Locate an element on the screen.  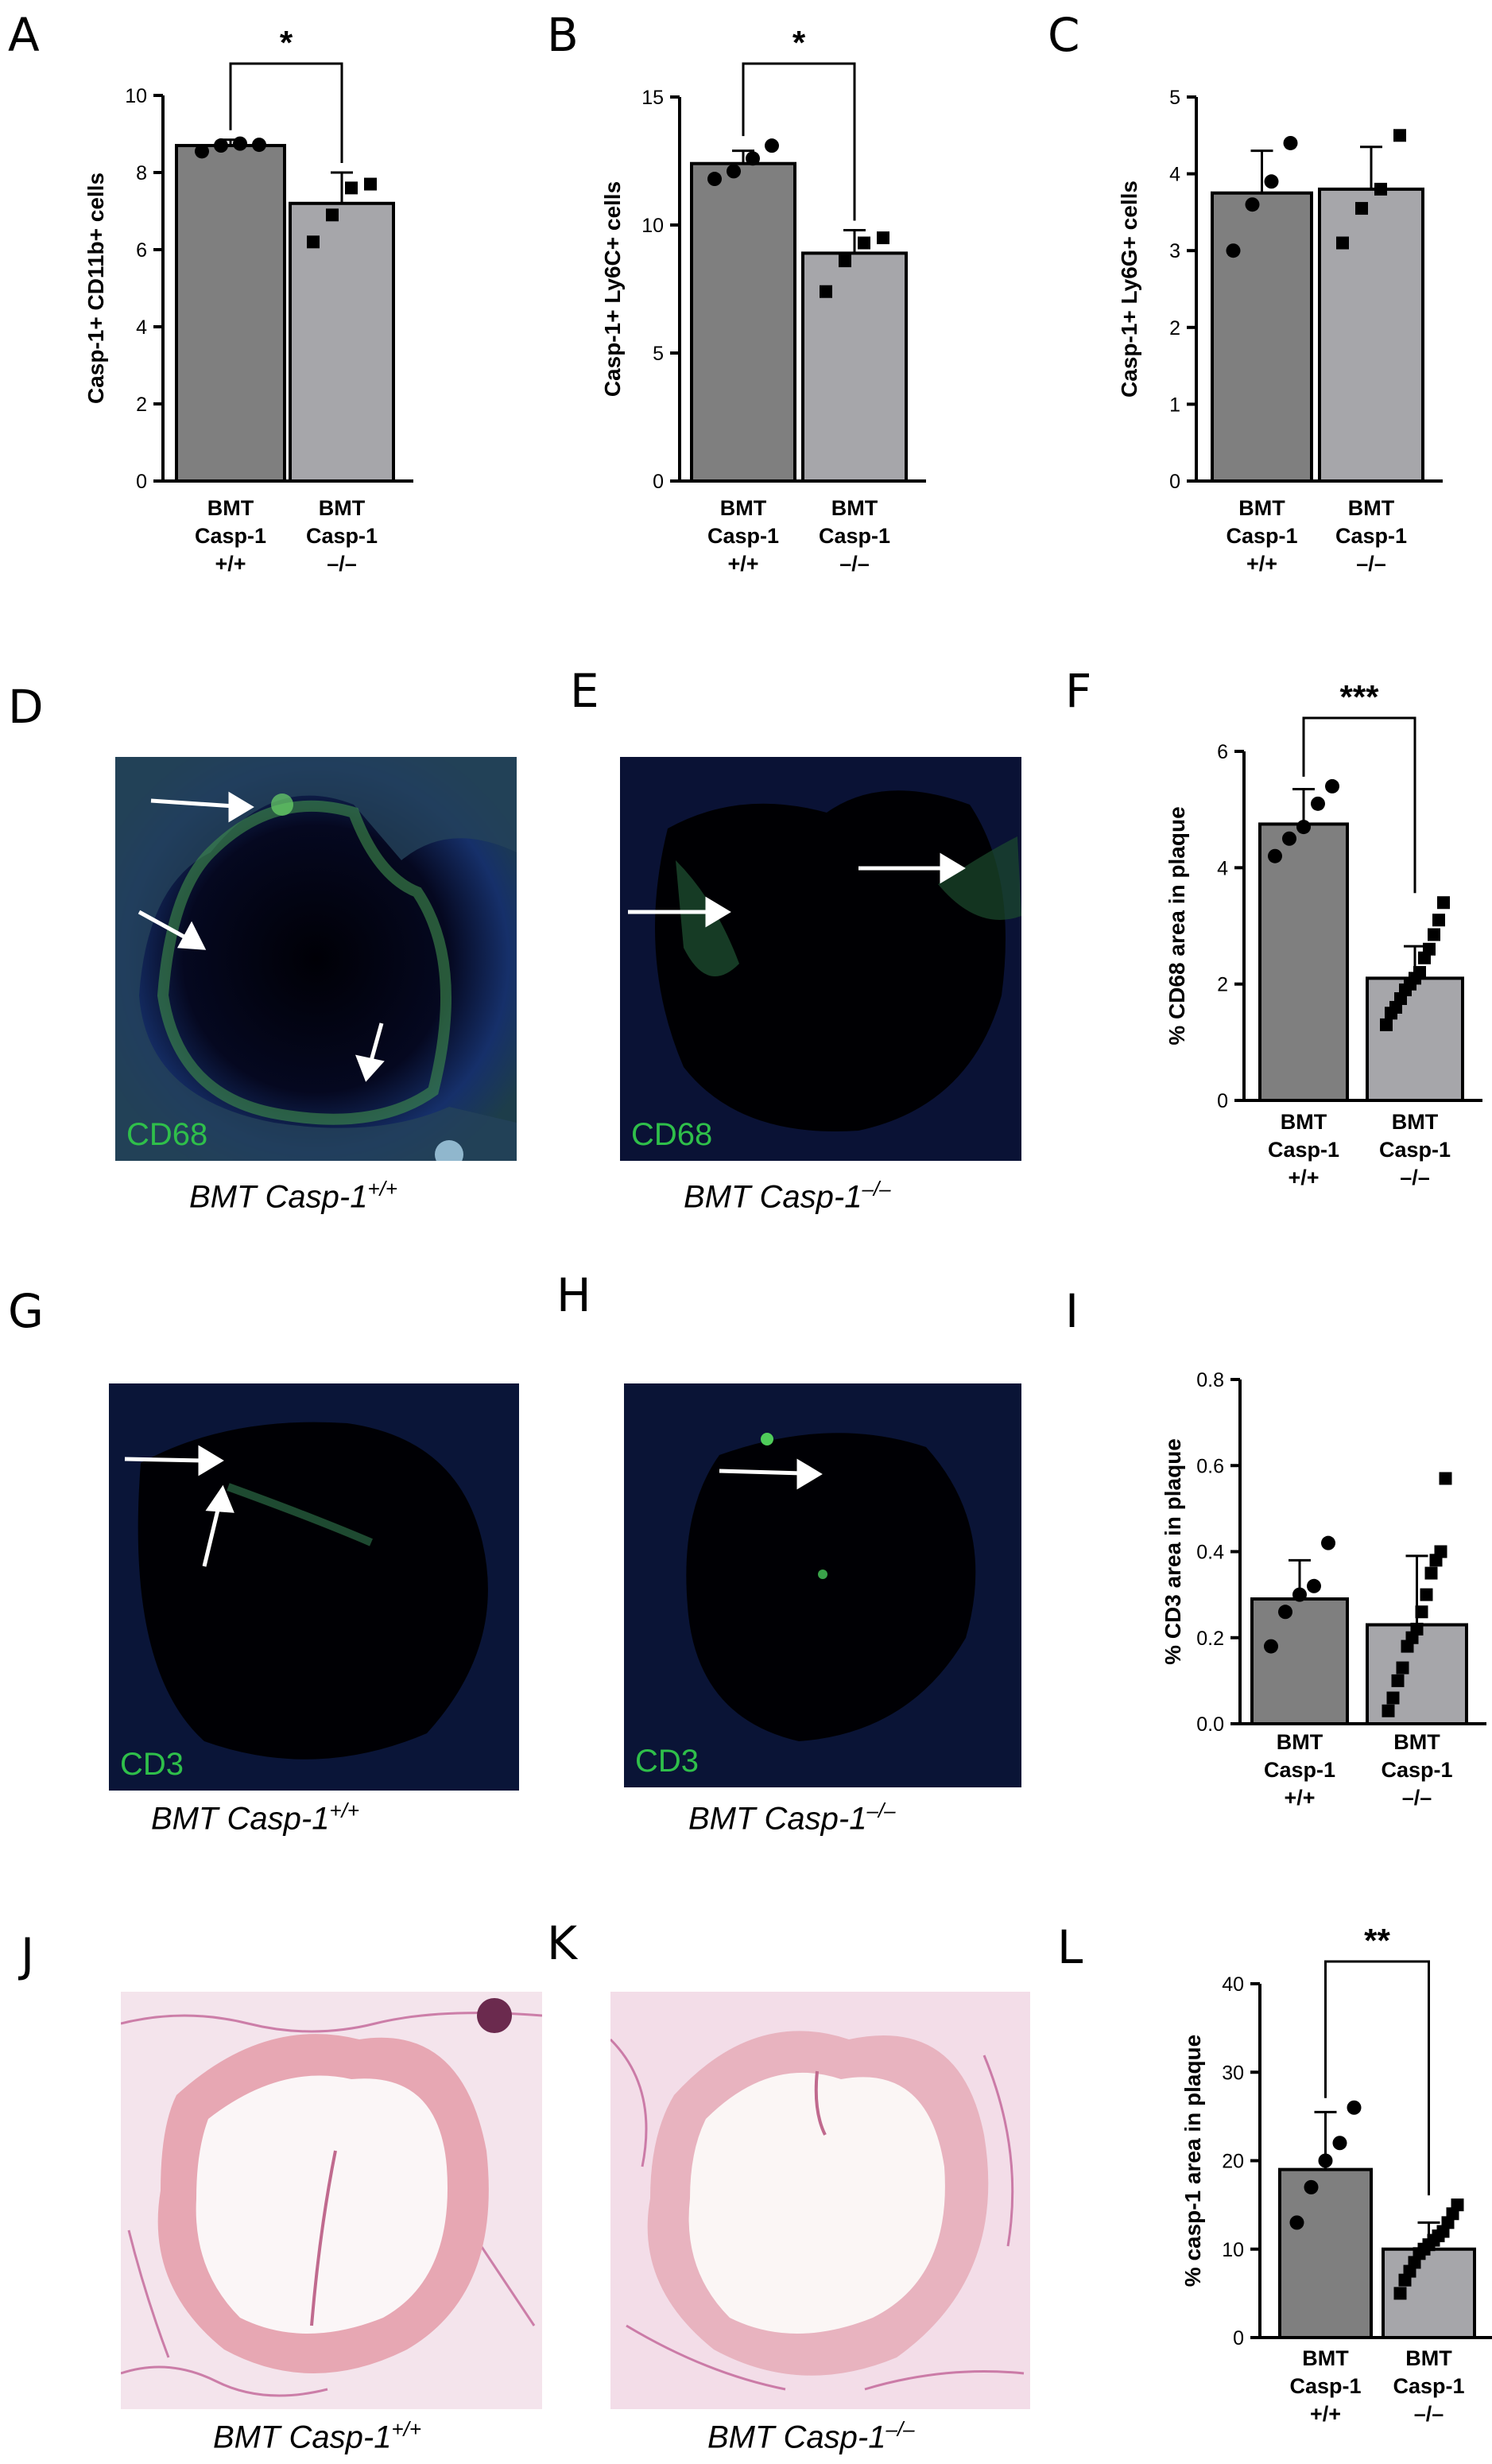
category-label-i: Casp-1 is located at coordinates (1299, 1770).